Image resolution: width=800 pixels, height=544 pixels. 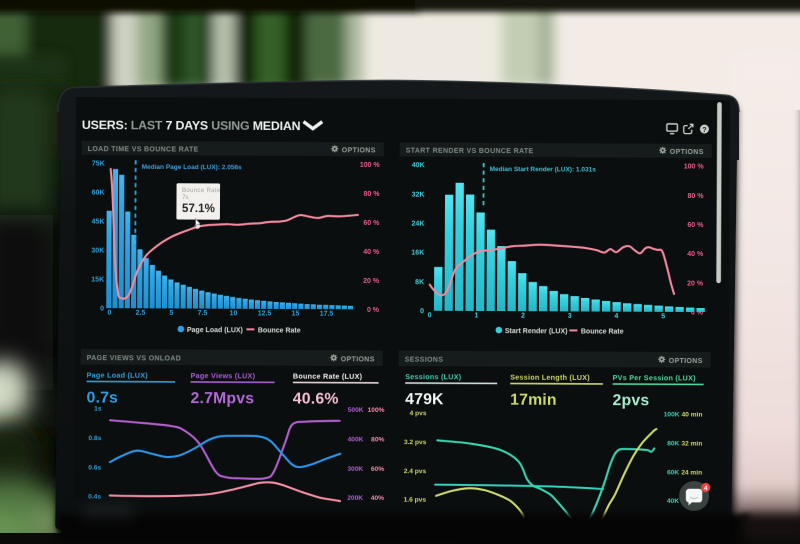 What do you see at coordinates (433, 376) in the screenshot?
I see `svg-text: Sessions (LUX)` at bounding box center [433, 376].